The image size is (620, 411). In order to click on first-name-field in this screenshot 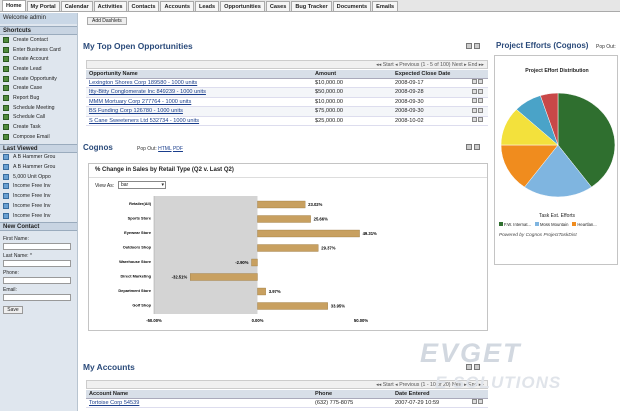, I will do `click(37, 247)`.